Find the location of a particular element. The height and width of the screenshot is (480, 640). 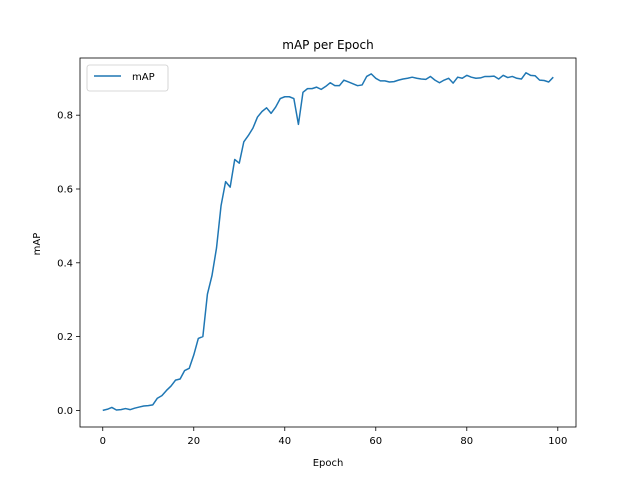

x-tick-label: 0 is located at coordinates (103, 441).